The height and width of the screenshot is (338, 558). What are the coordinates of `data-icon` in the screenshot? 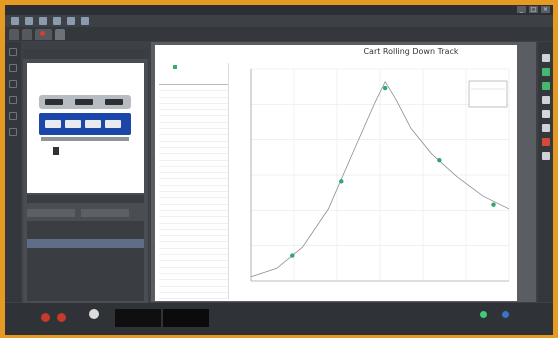 It's located at (13, 68).